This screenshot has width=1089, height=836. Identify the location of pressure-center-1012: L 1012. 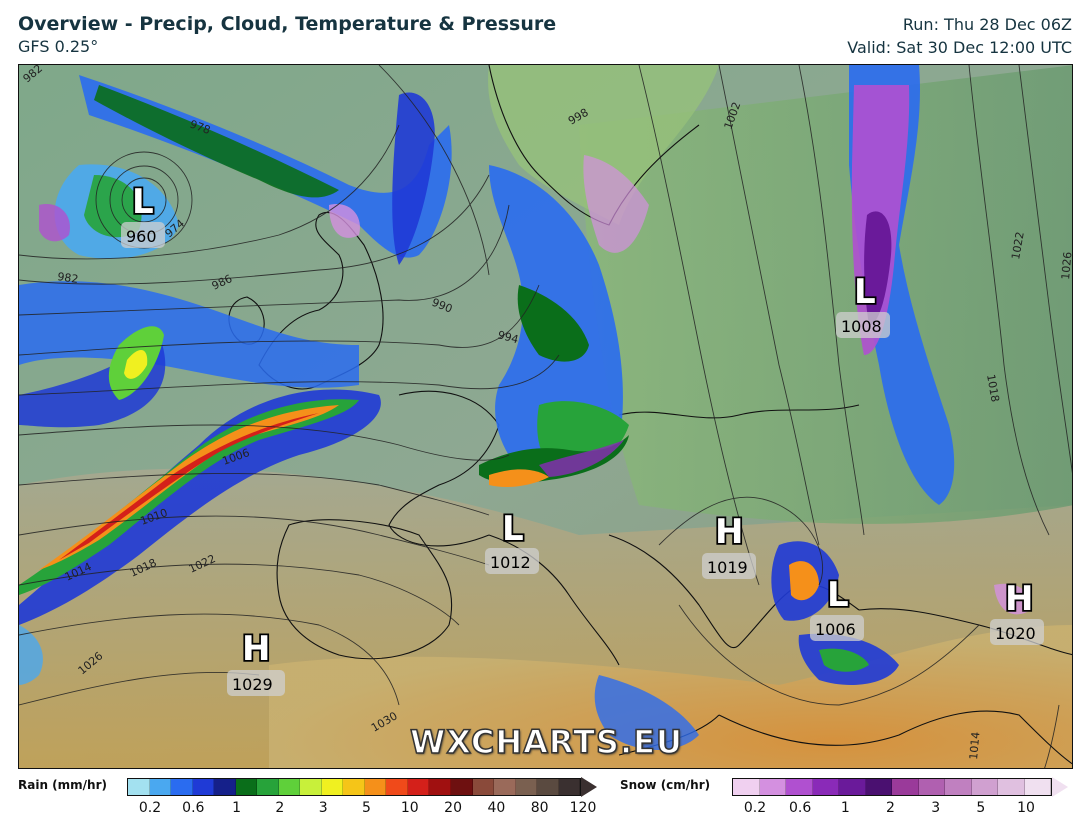
(512, 540).